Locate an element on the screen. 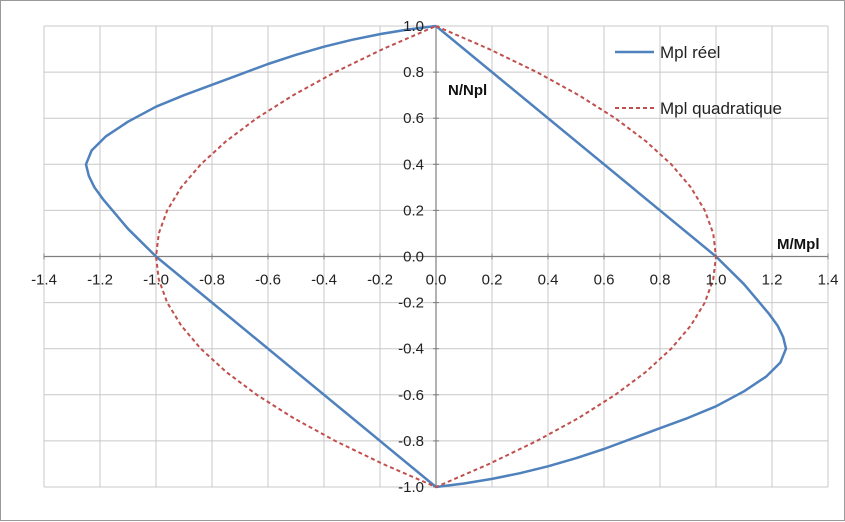 This screenshot has width=845, height=522. x-tick-label: 1.2 is located at coordinates (772, 280).